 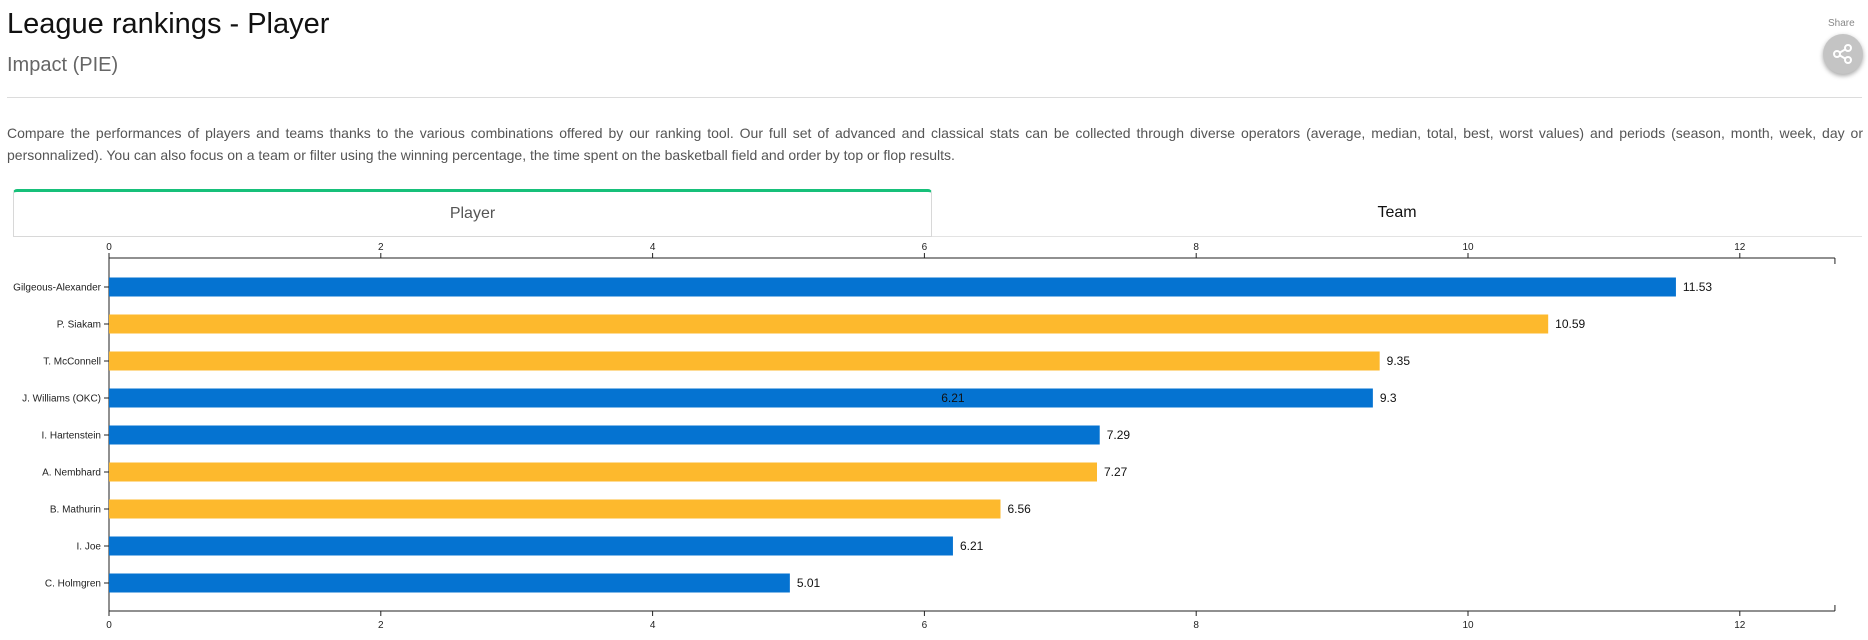 I want to click on header-divider, so click(x=934, y=97).